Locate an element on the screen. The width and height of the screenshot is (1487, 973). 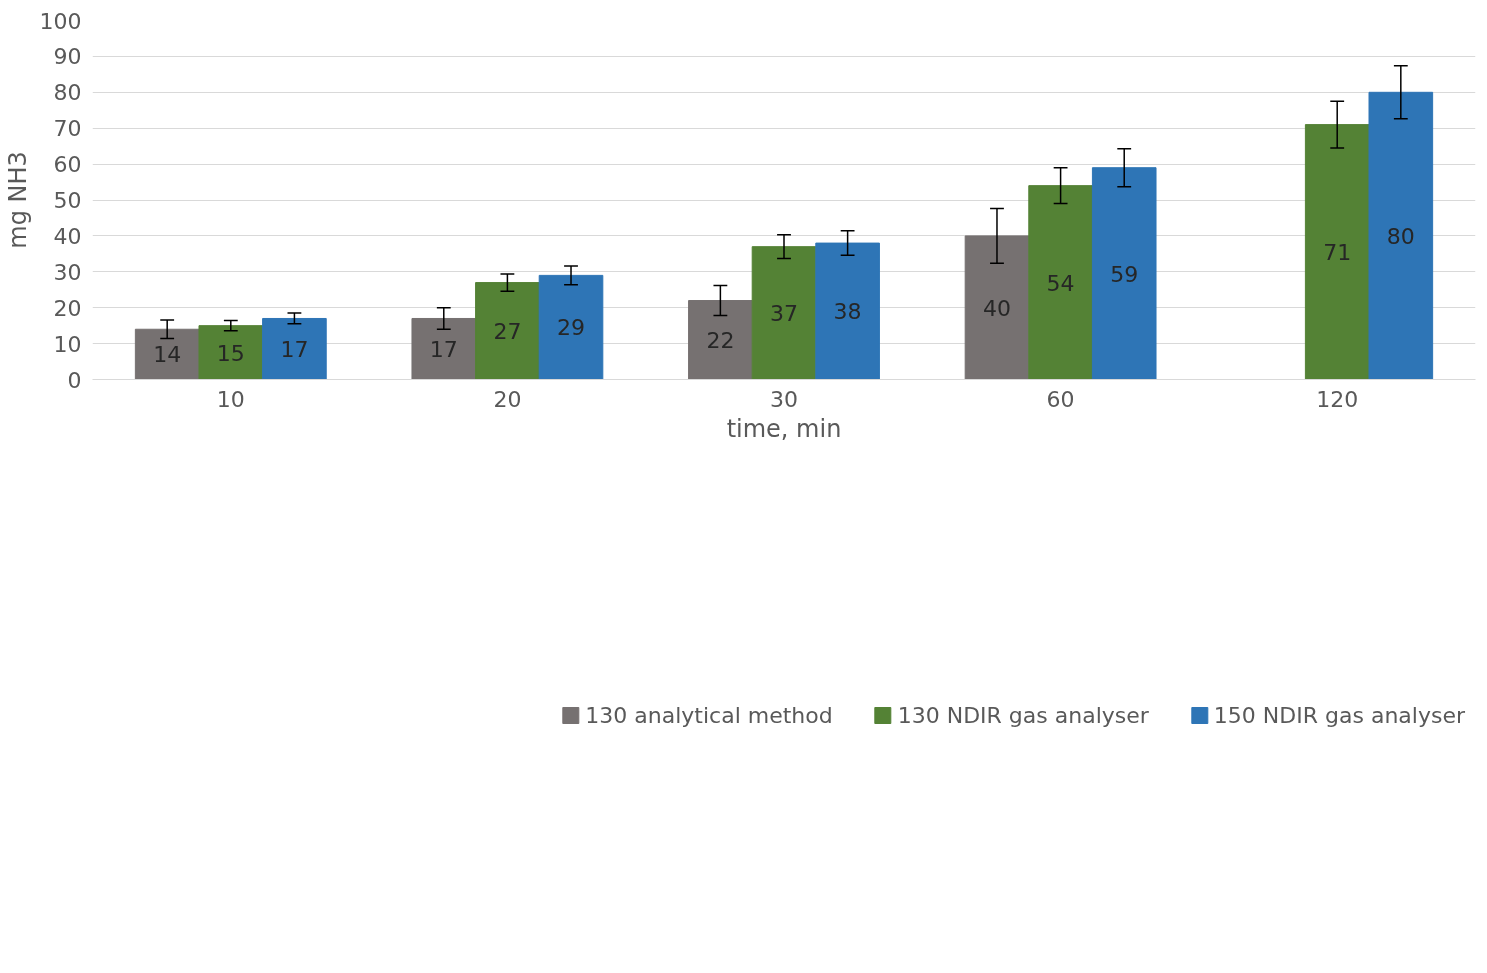
data-label: 15 is located at coordinates (230, 353).